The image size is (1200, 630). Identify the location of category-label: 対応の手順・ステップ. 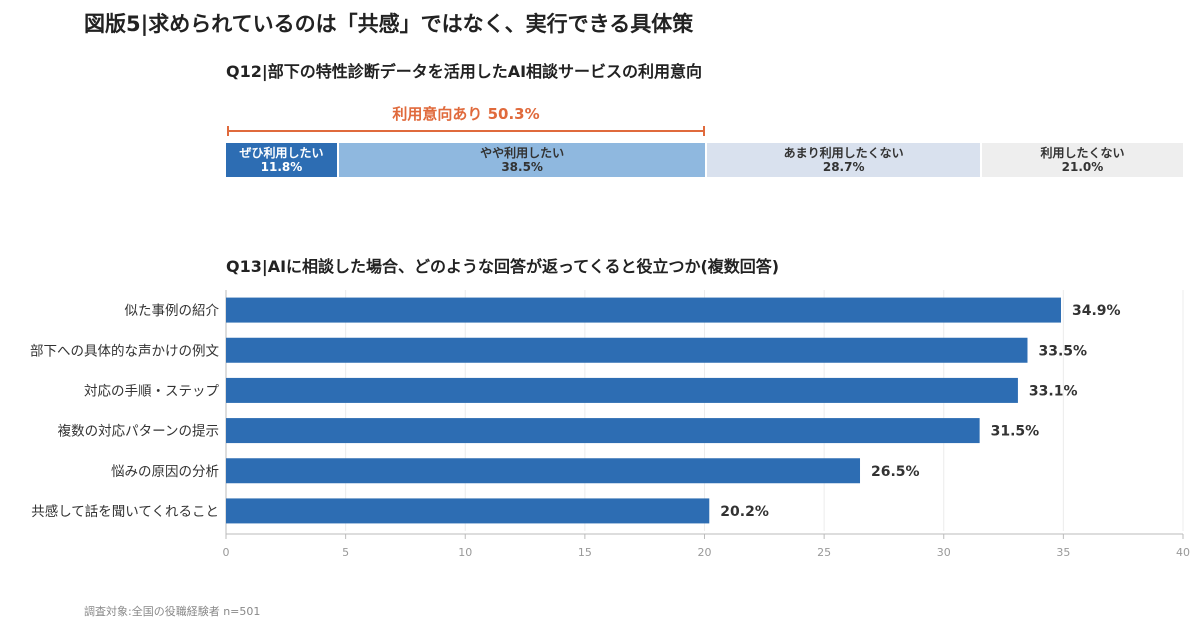
(151, 391).